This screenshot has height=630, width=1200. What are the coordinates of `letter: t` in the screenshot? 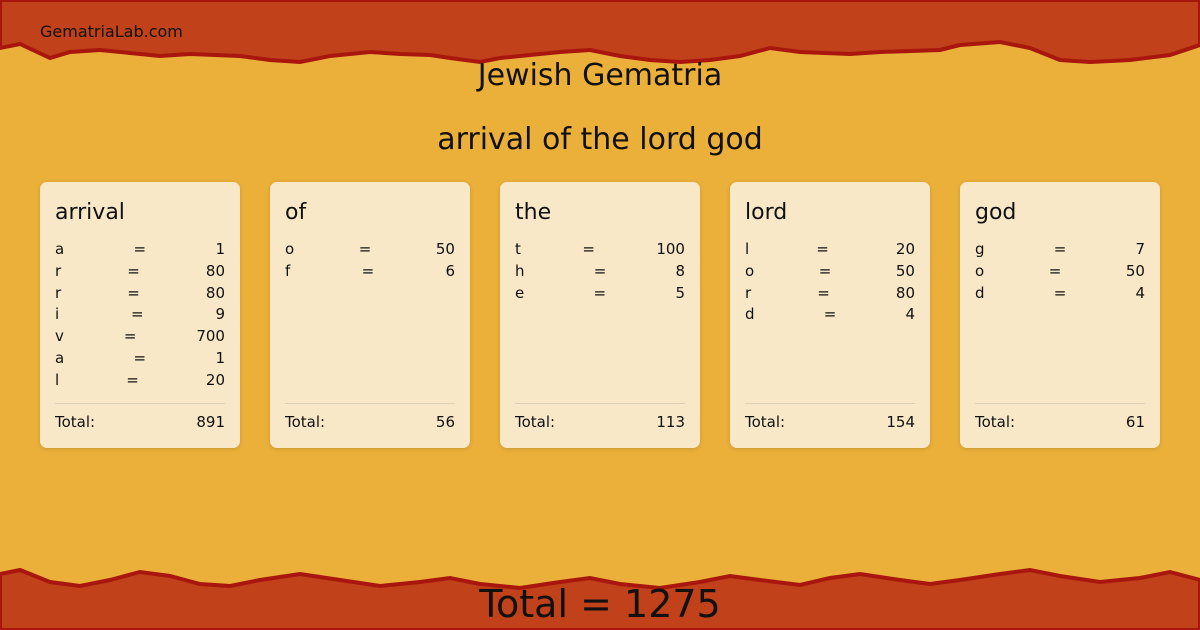 It's located at (518, 249).